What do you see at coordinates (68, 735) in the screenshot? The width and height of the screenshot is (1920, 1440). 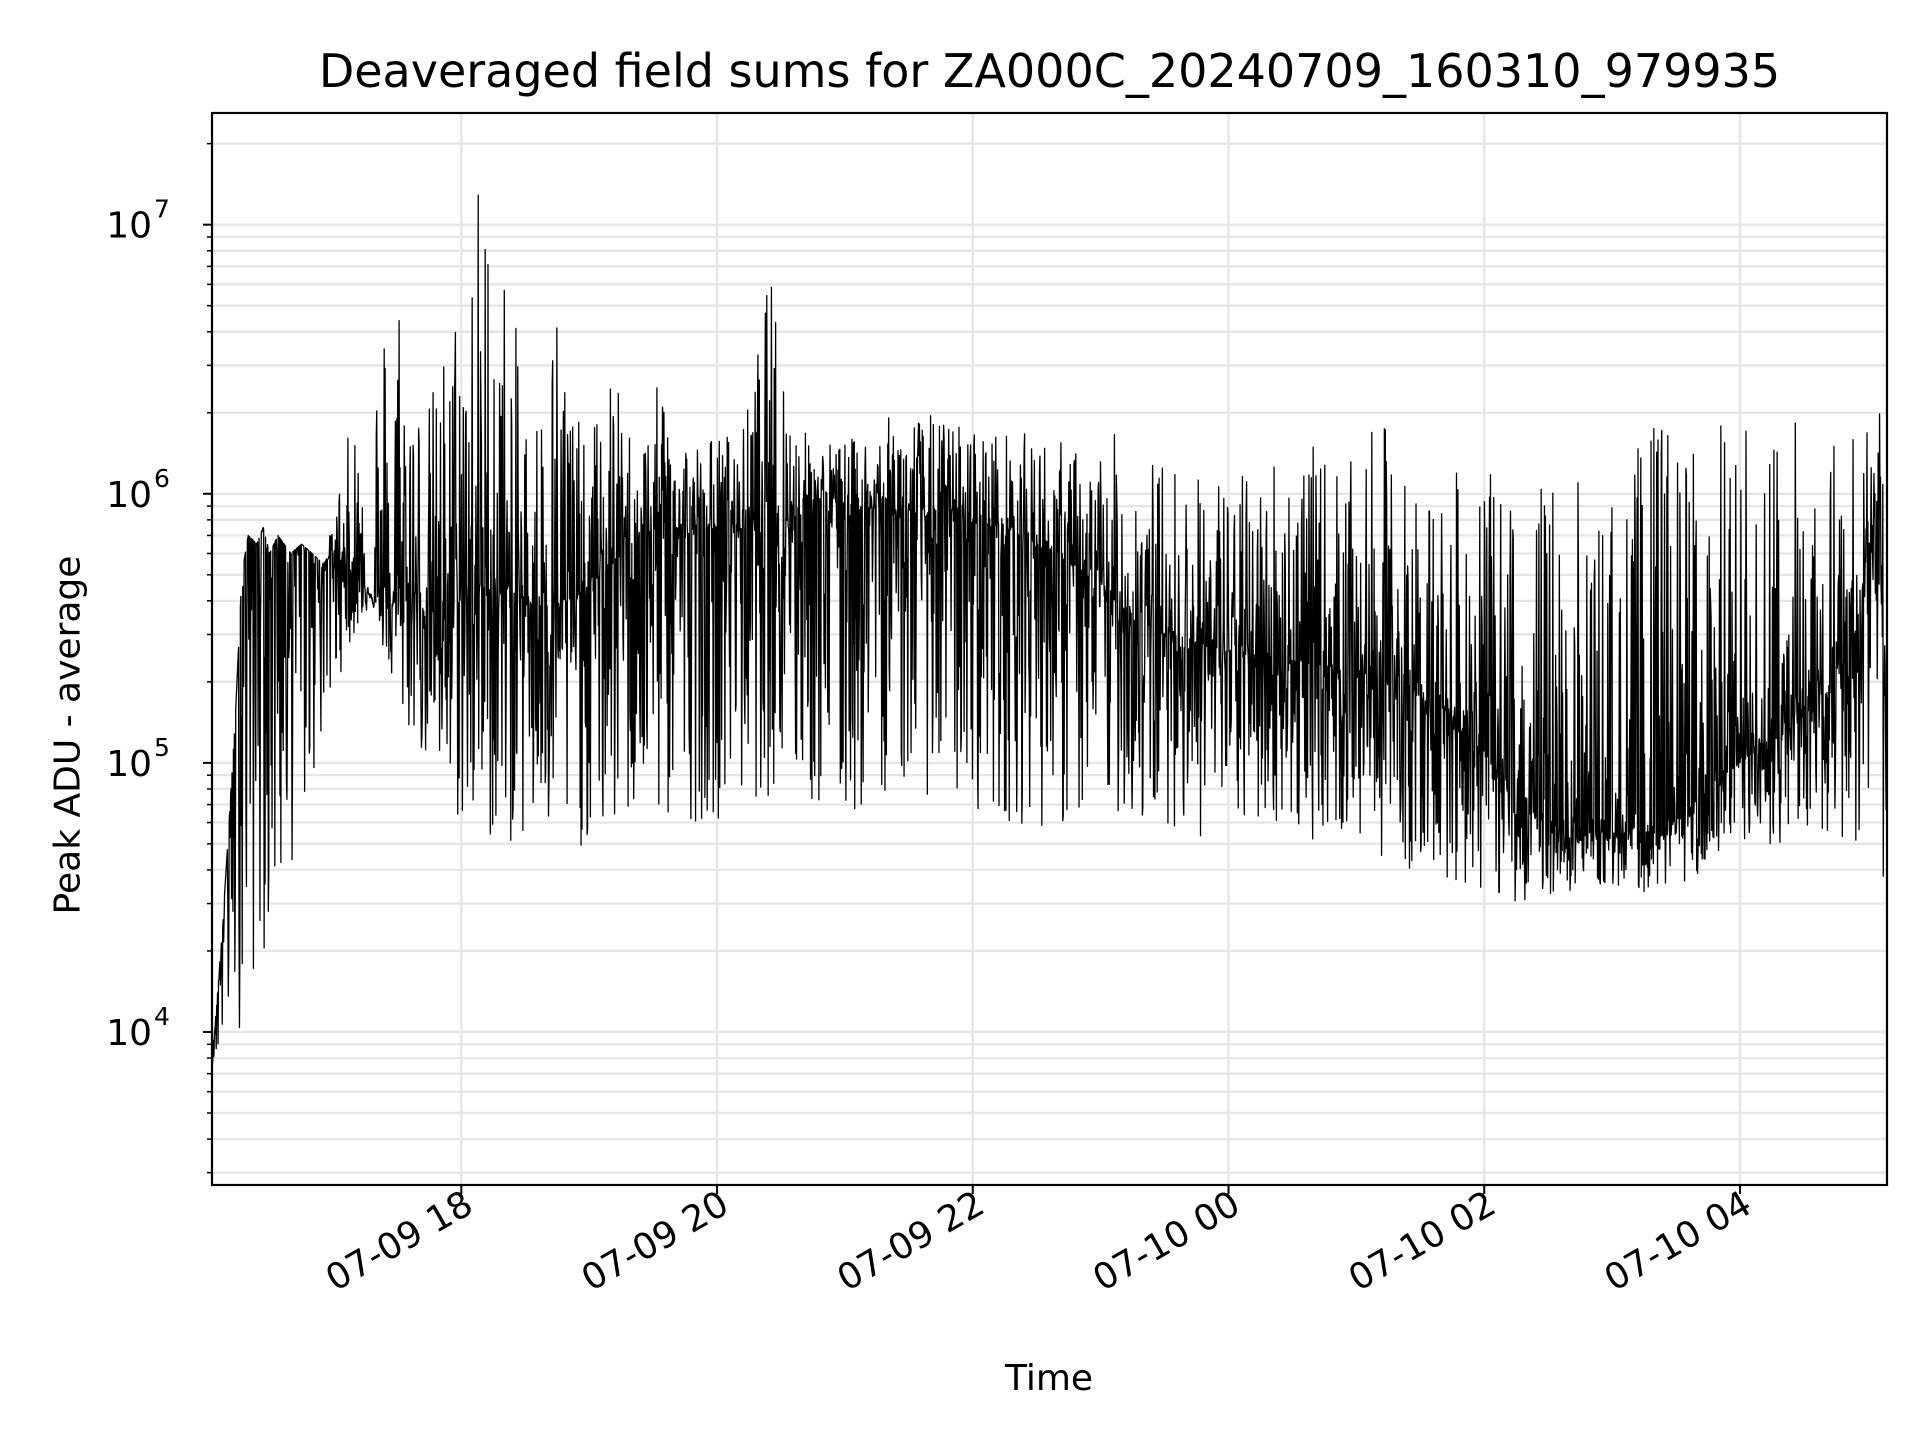 I see `y-axis-label: Peak ADU - average` at bounding box center [68, 735].